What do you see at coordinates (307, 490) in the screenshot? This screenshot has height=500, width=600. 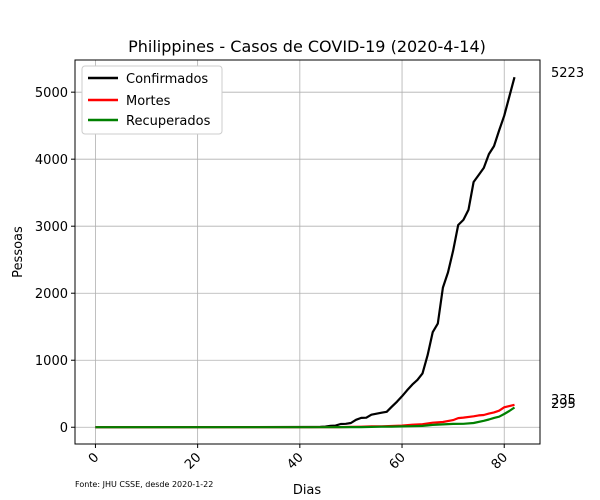 I see `x-axis-label: Dias` at bounding box center [307, 490].